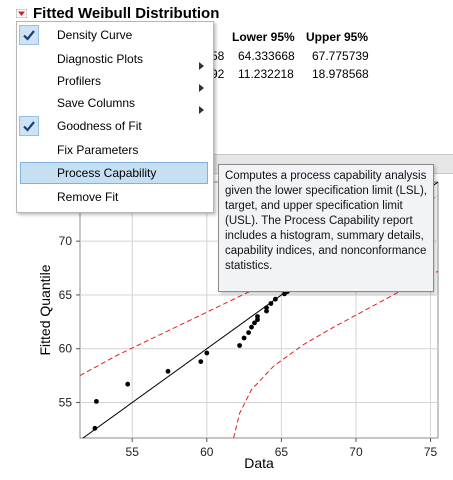 Image resolution: width=453 pixels, height=480 pixels. I want to click on y-axis-label: Fitted Quantile, so click(45, 309).